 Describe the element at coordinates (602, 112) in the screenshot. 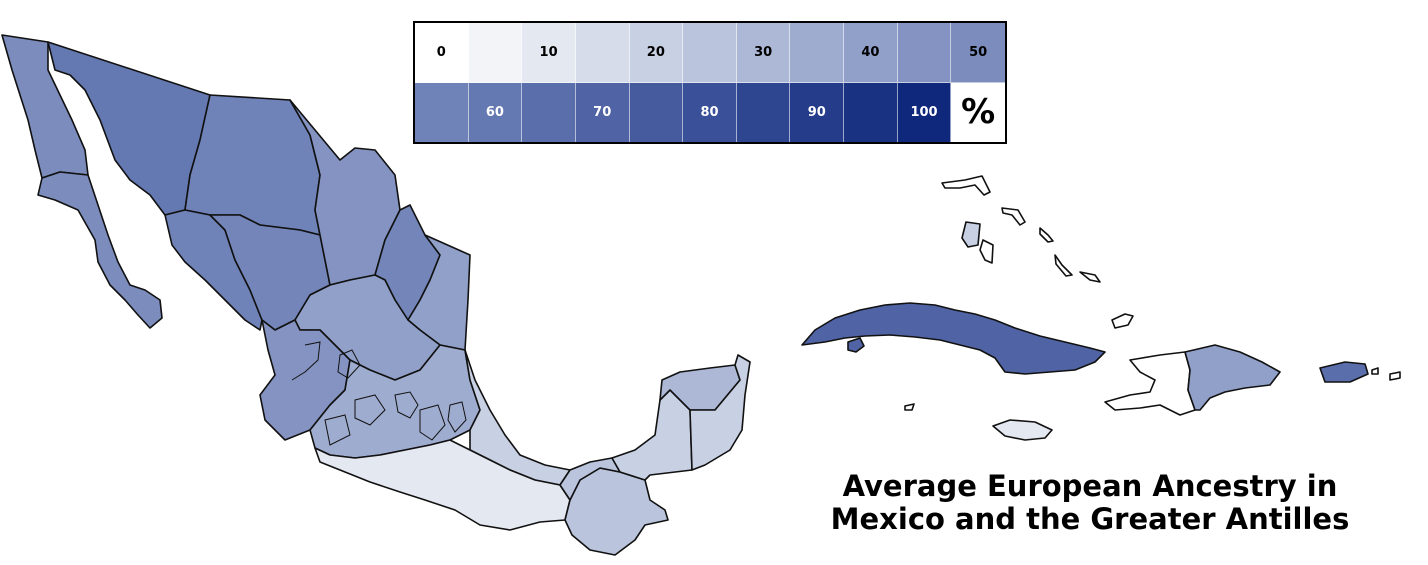

I see `legend-cell: 70` at that location.